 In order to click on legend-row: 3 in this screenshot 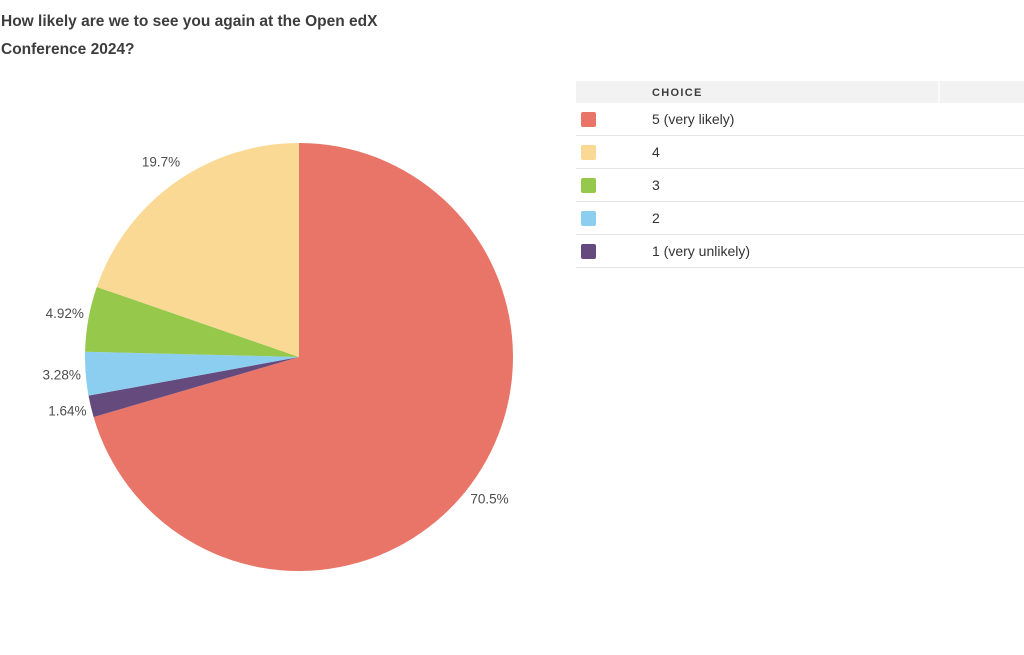, I will do `click(800, 185)`.